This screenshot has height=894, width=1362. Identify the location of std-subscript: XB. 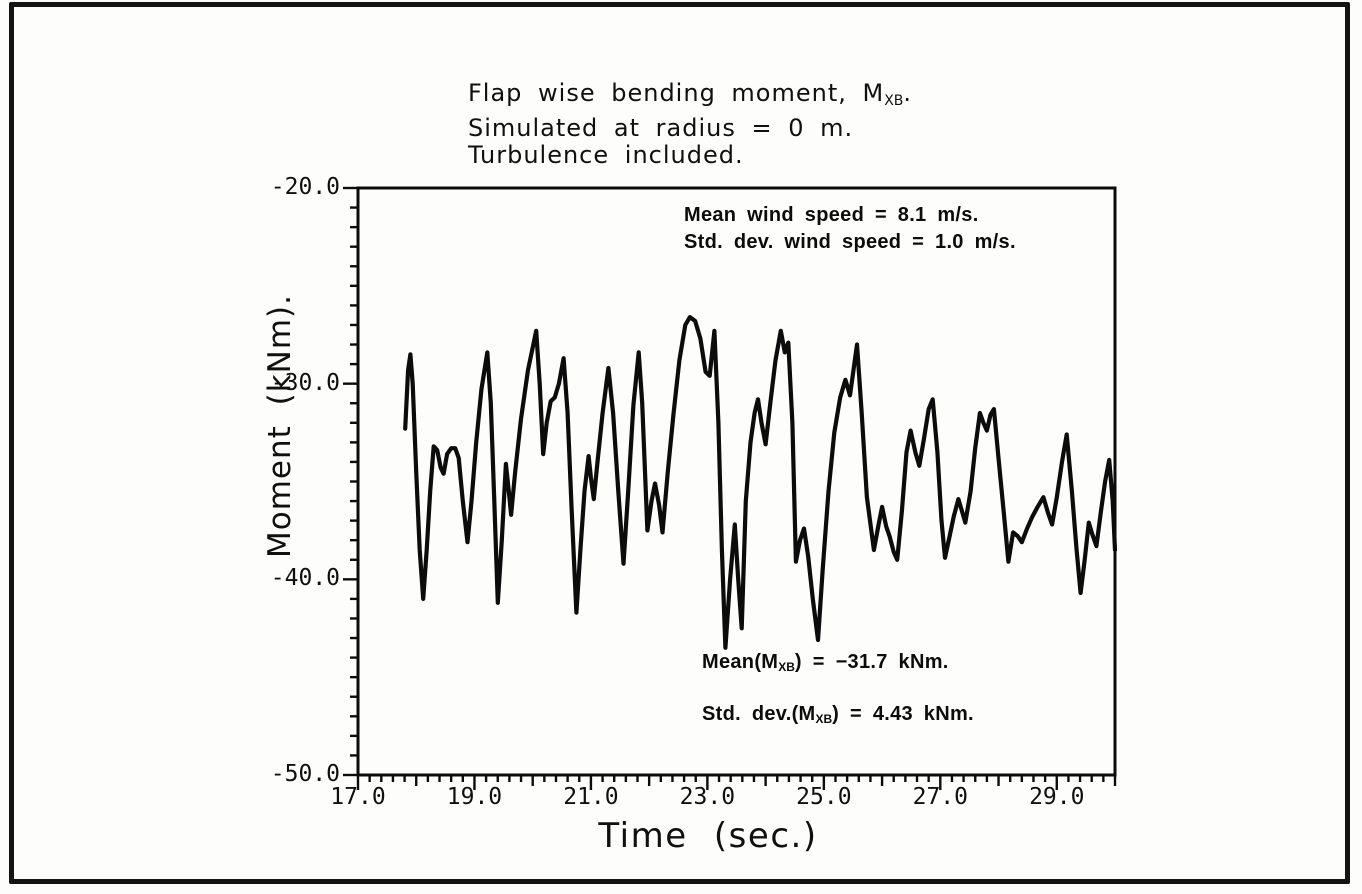
(824, 719).